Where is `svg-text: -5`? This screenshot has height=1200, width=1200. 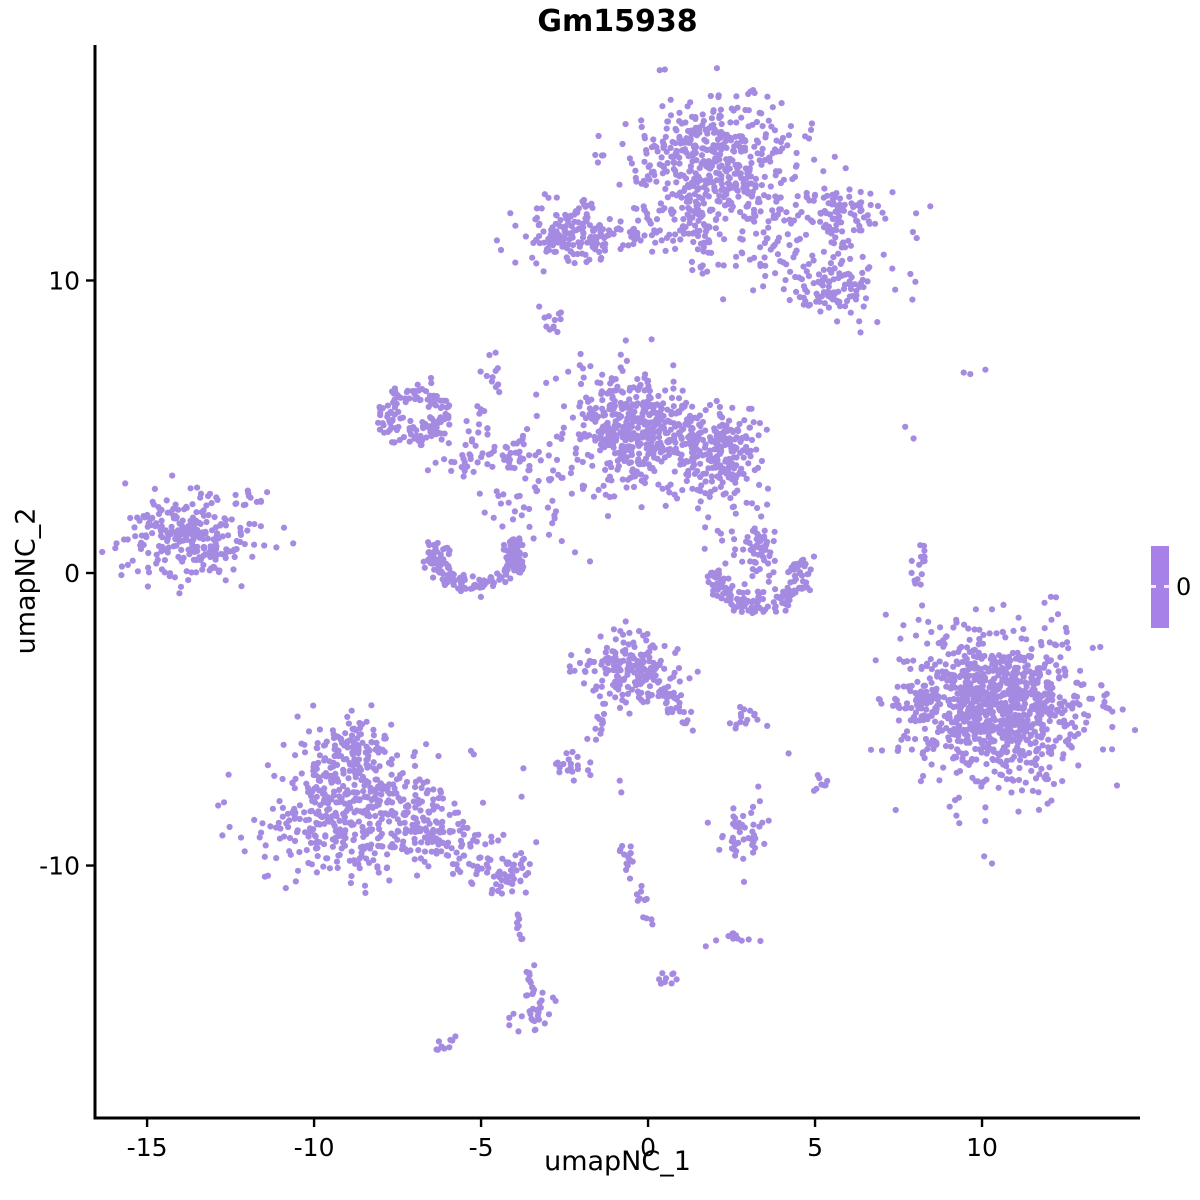 svg-text: -5 is located at coordinates (481, 1147).